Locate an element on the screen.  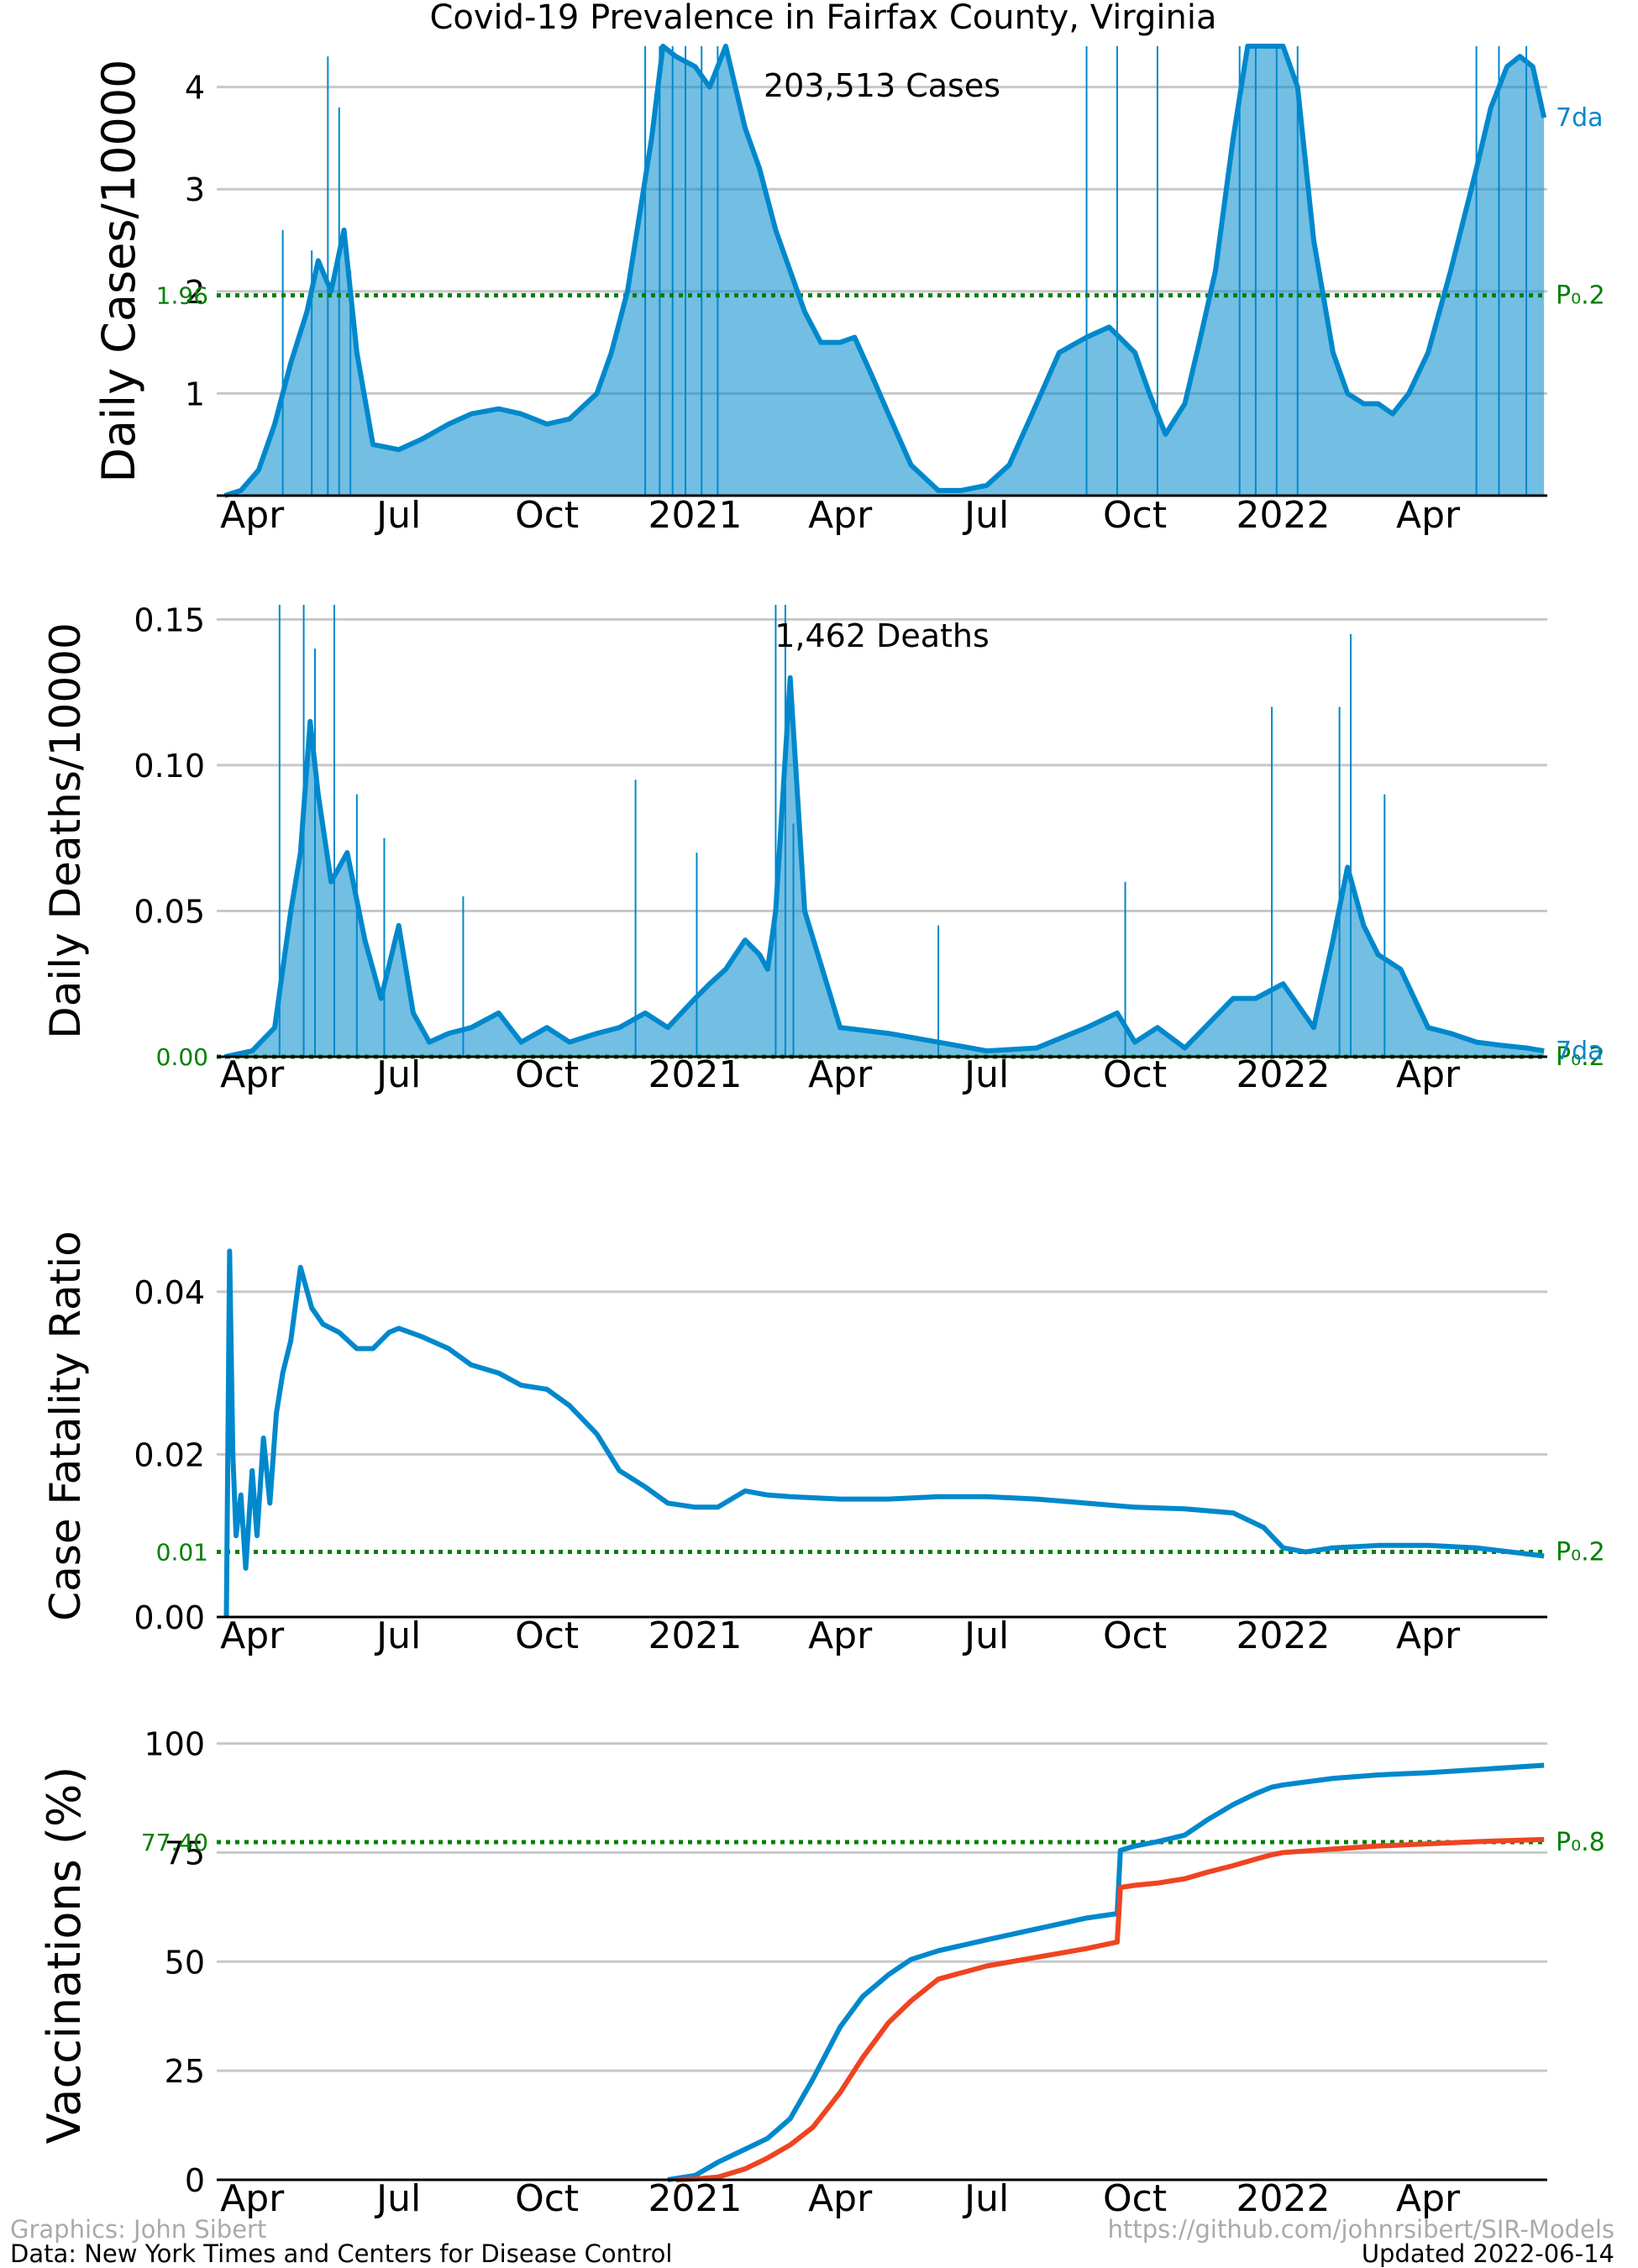
y-tick-label: 0.04 is located at coordinates (169, 1292).